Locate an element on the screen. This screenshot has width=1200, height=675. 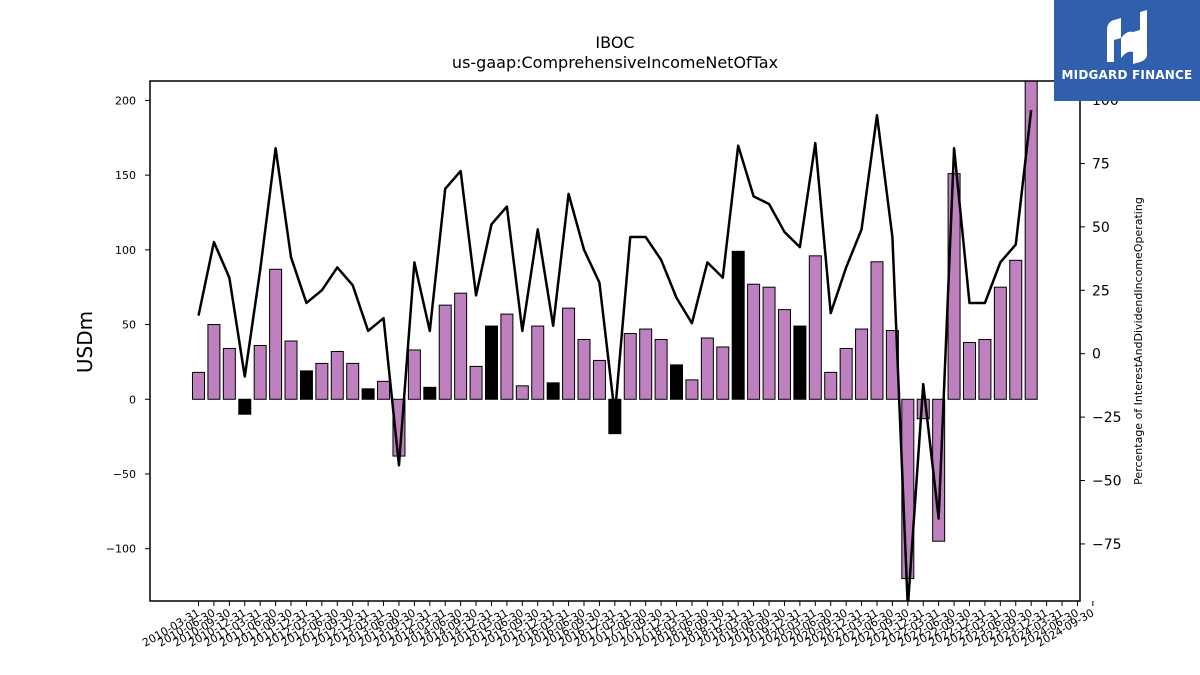
y2-tick-label: 50 is located at coordinates (1101, 228).